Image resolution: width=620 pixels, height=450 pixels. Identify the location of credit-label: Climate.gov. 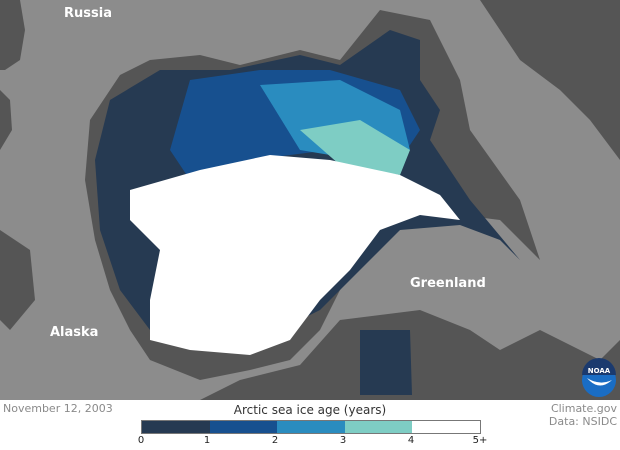
(583, 408).